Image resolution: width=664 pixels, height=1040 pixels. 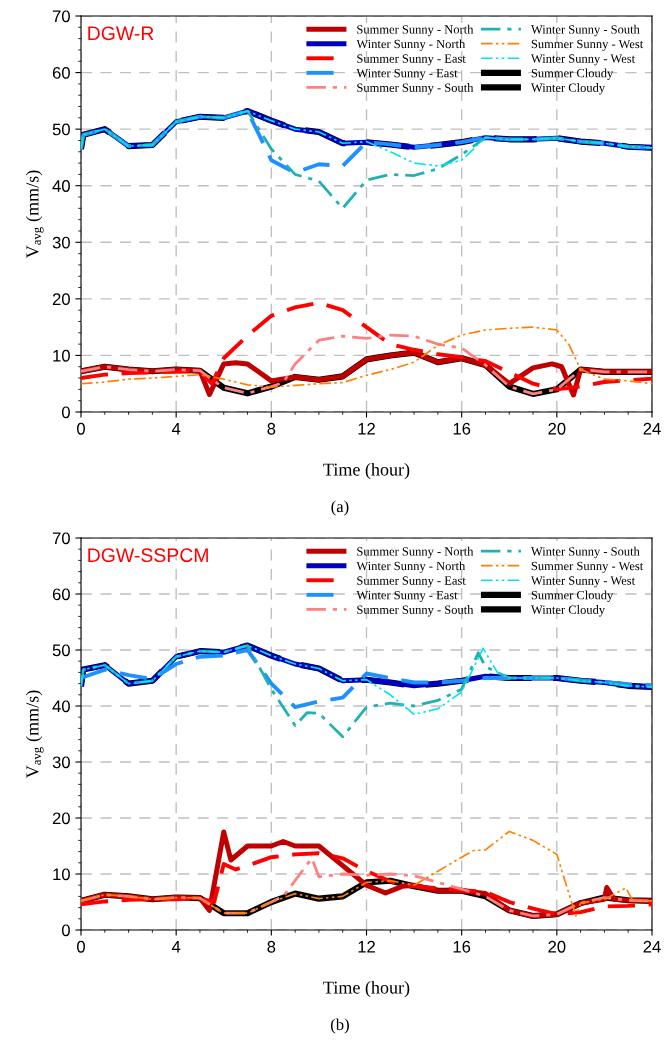 What do you see at coordinates (340, 508) in the screenshot?
I see `text: (a)` at bounding box center [340, 508].